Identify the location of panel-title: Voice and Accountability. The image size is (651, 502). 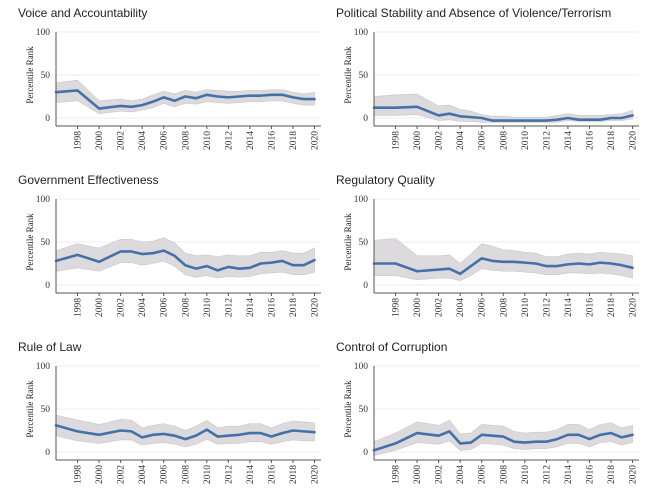
(83, 13).